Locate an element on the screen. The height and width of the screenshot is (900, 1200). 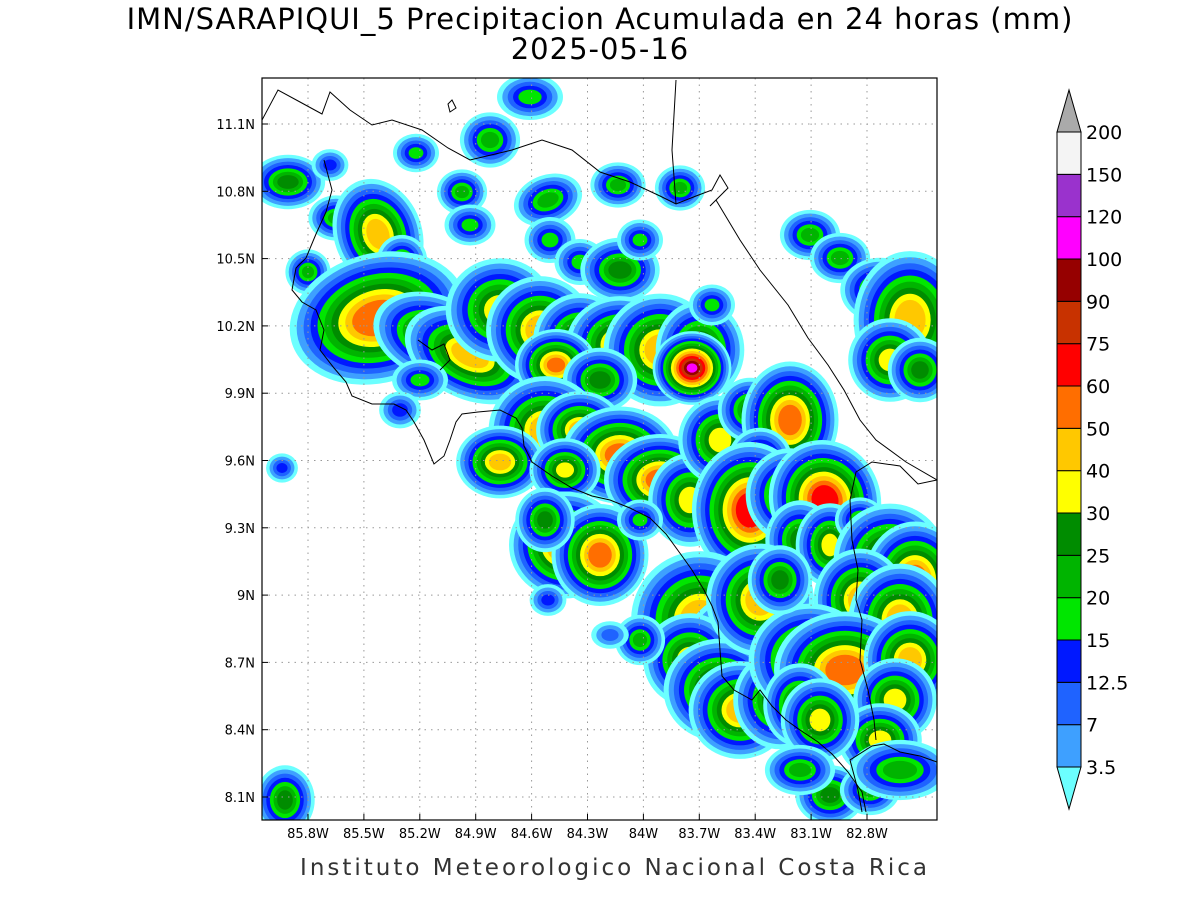
legend-label: 7 is located at coordinates (1092, 726).